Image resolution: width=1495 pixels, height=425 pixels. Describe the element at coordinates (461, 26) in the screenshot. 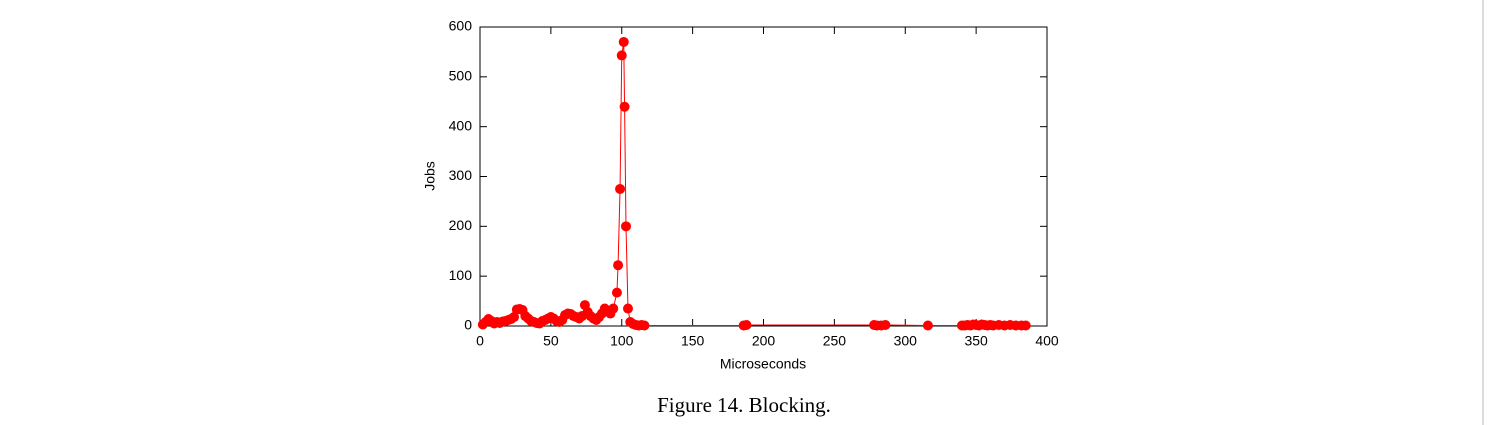

I see `y-tick-label: 600` at that location.